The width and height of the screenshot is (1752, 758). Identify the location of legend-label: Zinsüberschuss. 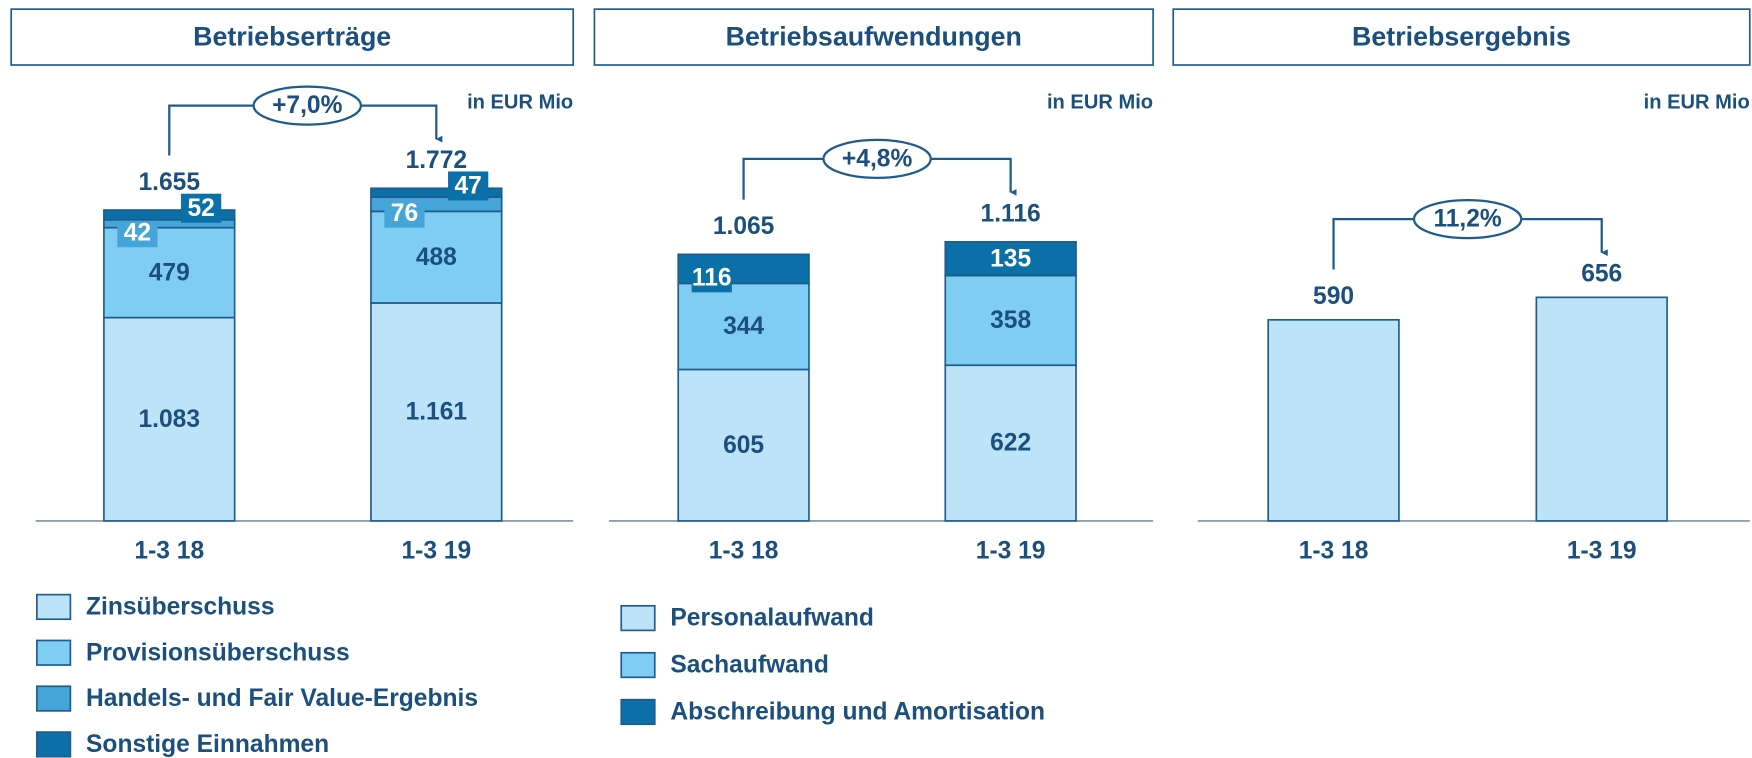
(180, 607).